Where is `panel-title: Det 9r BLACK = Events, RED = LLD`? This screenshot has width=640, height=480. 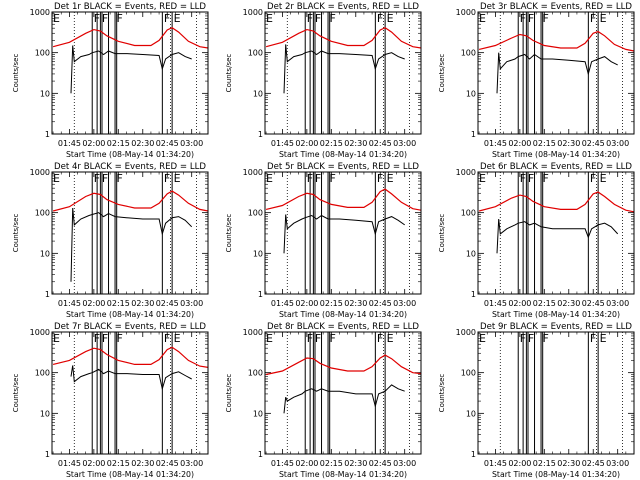
panel-title: Det 9r BLACK = Events, RED = LLD is located at coordinates (556, 327).